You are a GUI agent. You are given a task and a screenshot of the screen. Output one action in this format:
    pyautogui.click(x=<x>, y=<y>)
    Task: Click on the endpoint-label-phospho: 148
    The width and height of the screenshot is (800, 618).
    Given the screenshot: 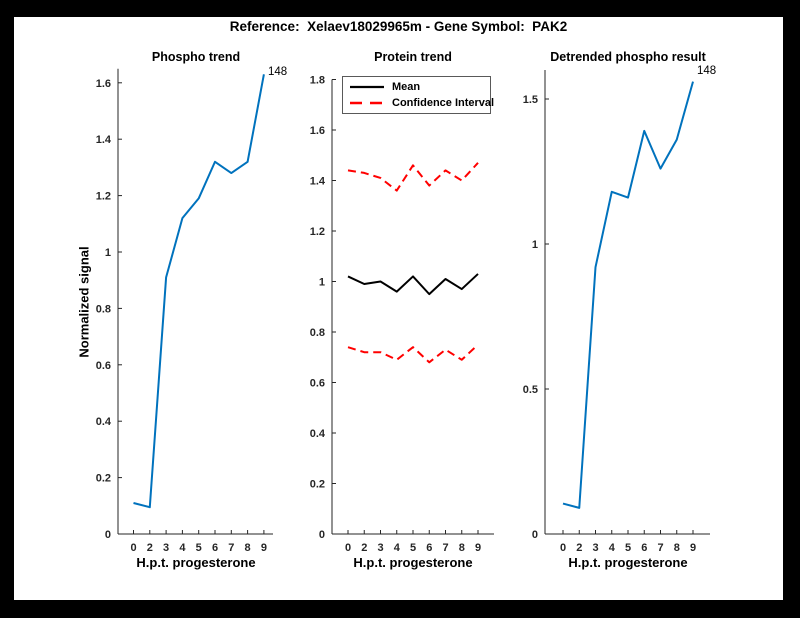 What is the action you would take?
    pyautogui.click(x=278, y=72)
    